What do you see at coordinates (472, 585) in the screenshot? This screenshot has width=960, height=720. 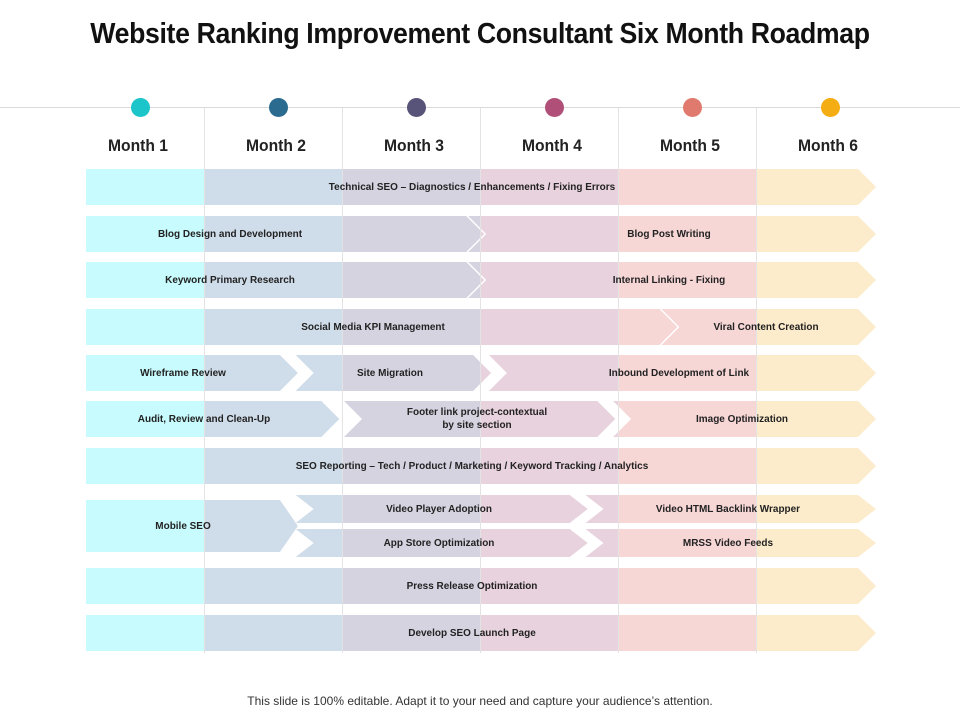 I see `task-label: Press Release Optimization` at bounding box center [472, 585].